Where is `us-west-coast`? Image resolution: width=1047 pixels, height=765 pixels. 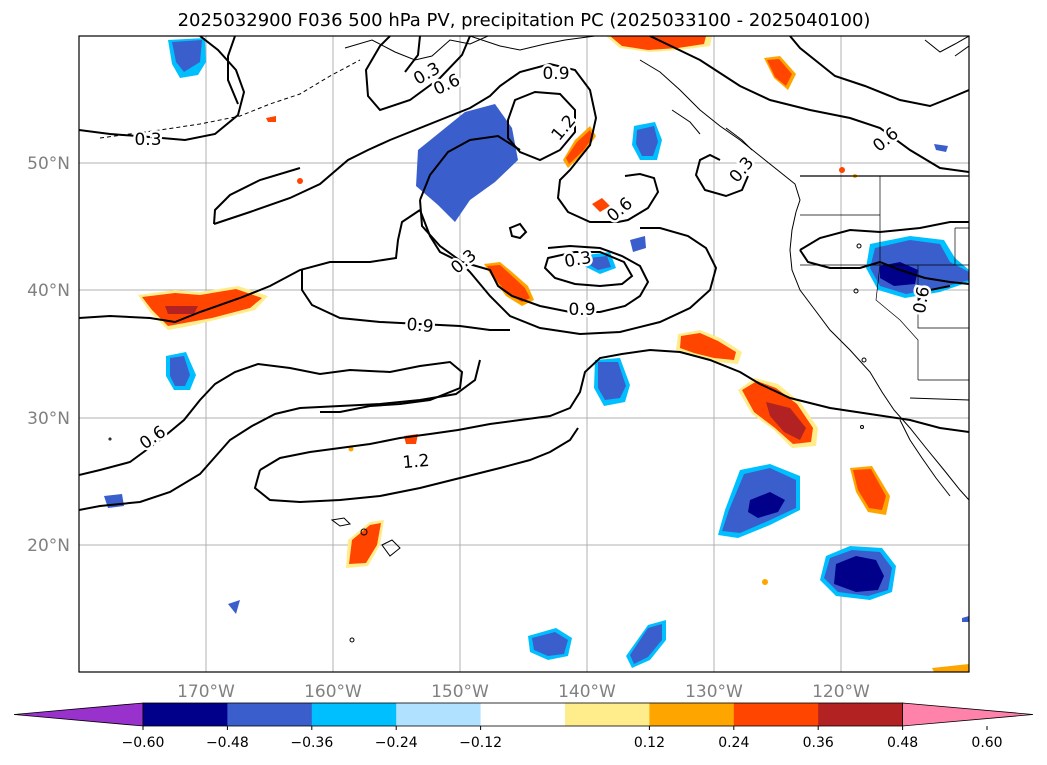
us-west-coast is located at coordinates (879, 356).